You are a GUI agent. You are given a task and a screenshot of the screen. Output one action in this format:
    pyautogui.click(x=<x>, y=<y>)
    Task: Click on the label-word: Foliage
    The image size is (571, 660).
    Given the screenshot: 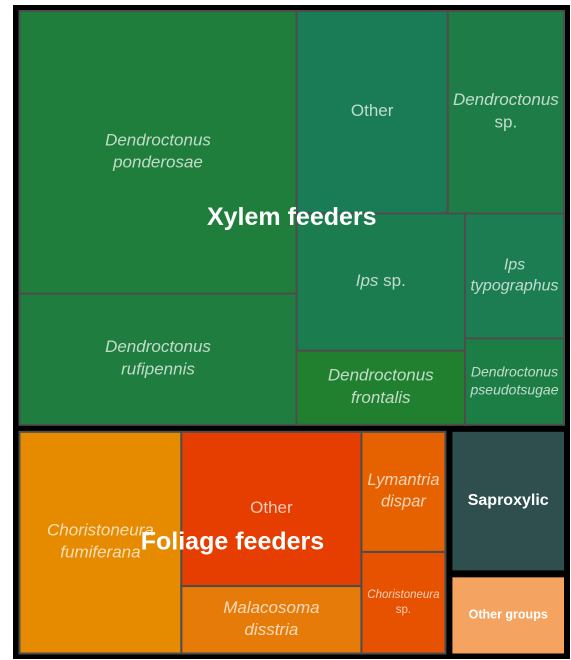 What is the action you would take?
    pyautogui.click(x=185, y=541)
    